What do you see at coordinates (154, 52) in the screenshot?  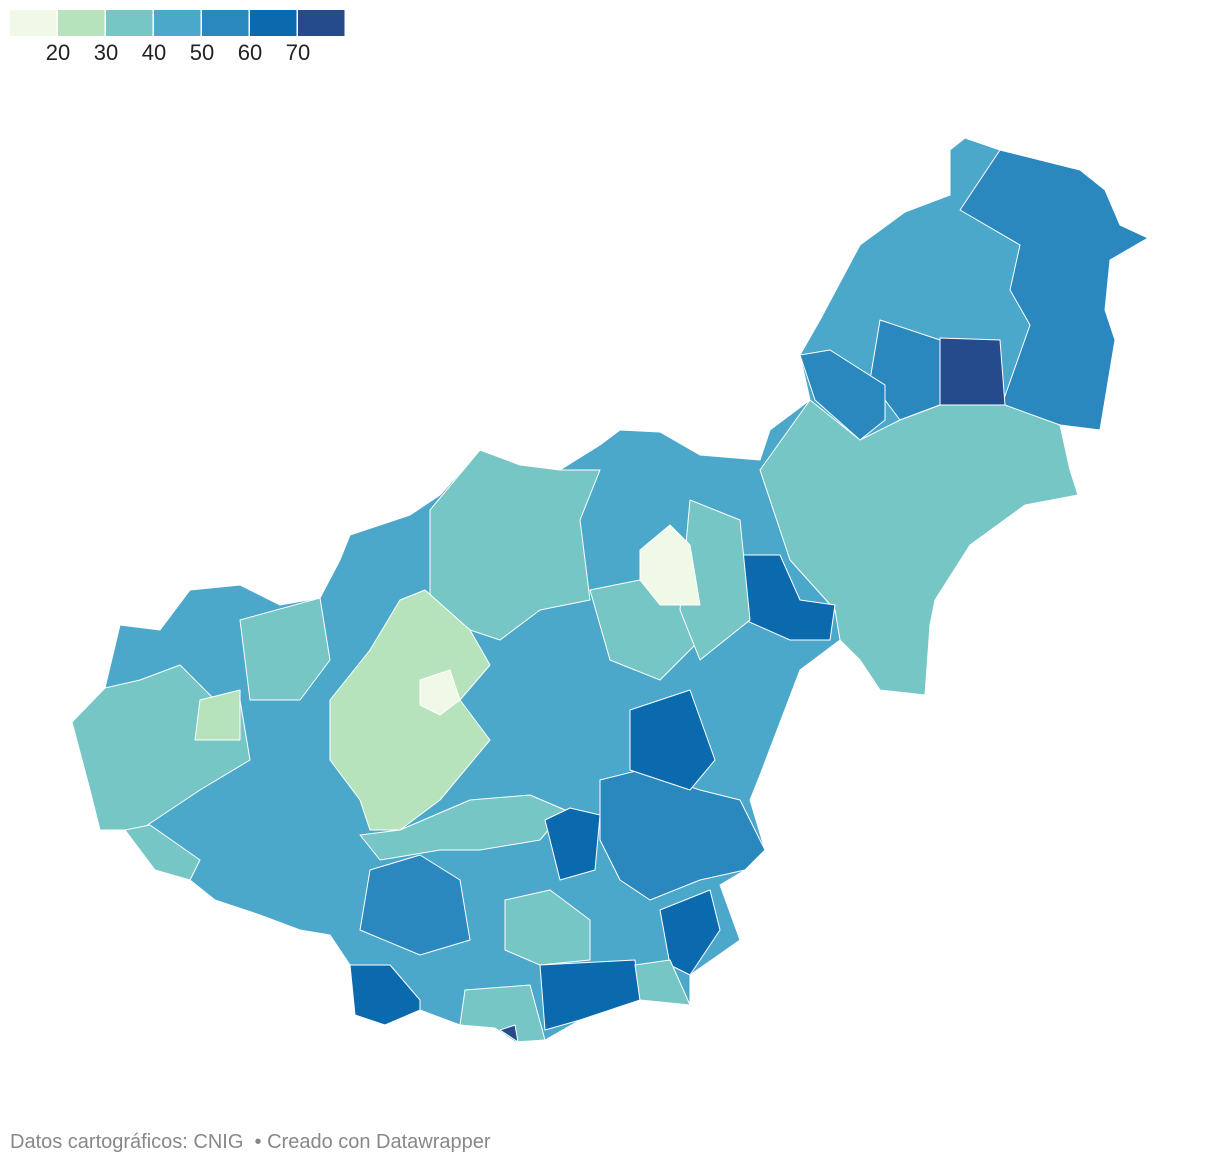 I see `legend-tick-label: 40` at bounding box center [154, 52].